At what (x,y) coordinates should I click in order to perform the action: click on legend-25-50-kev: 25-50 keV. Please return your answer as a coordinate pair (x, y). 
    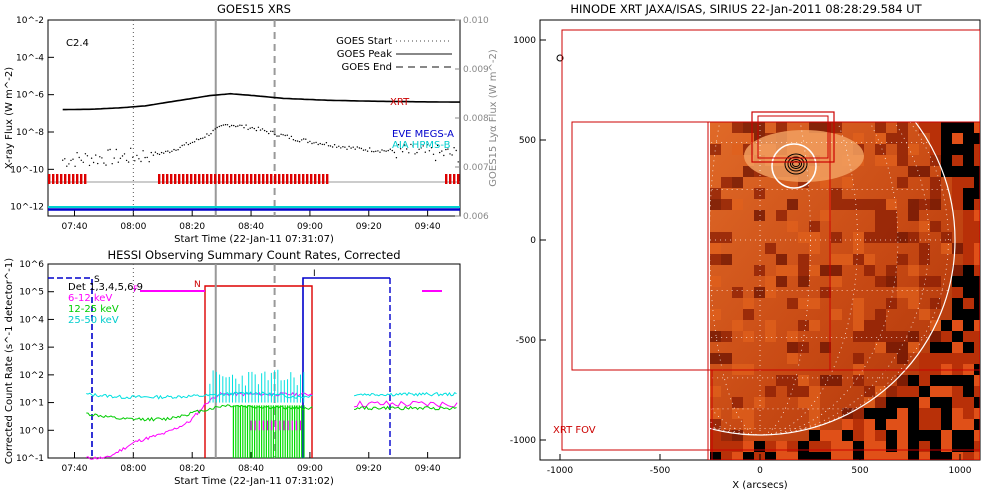
    Looking at the image, I should click on (93, 320).